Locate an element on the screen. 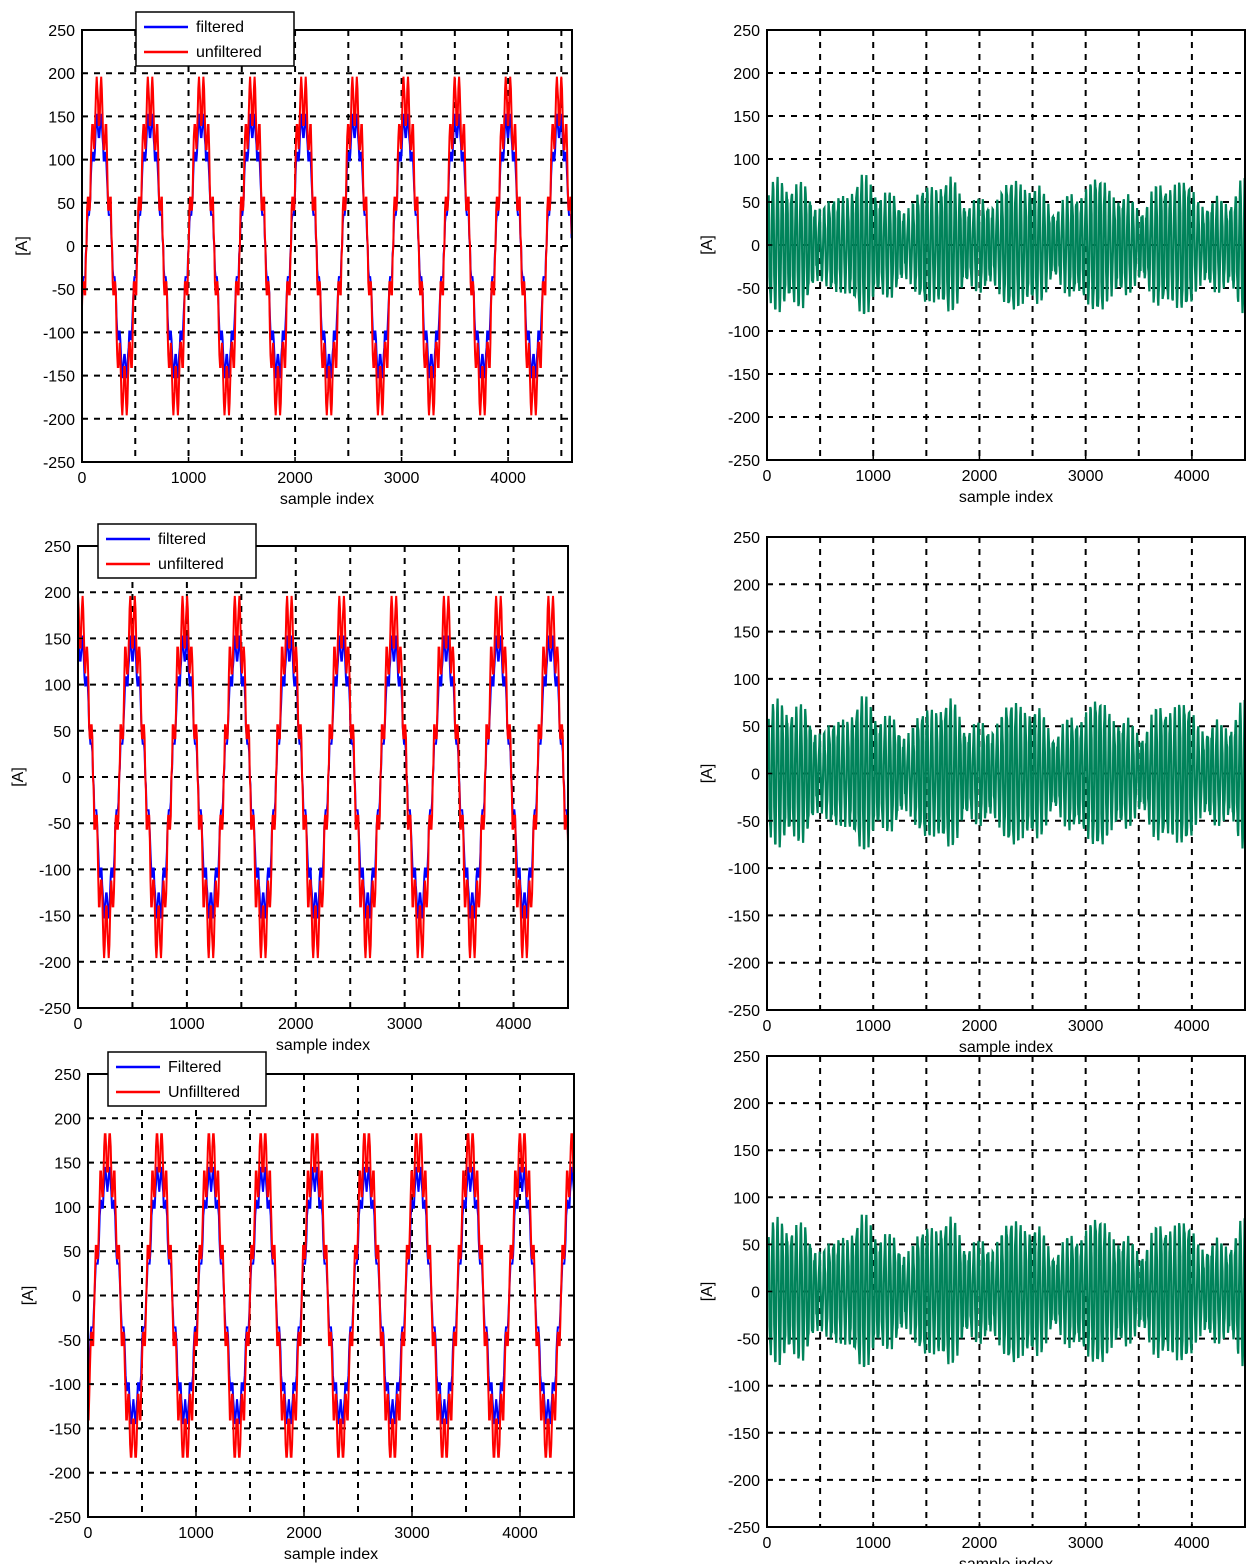 The image size is (1260, 1564). series-line-ripple is located at coordinates (1006, 1291).